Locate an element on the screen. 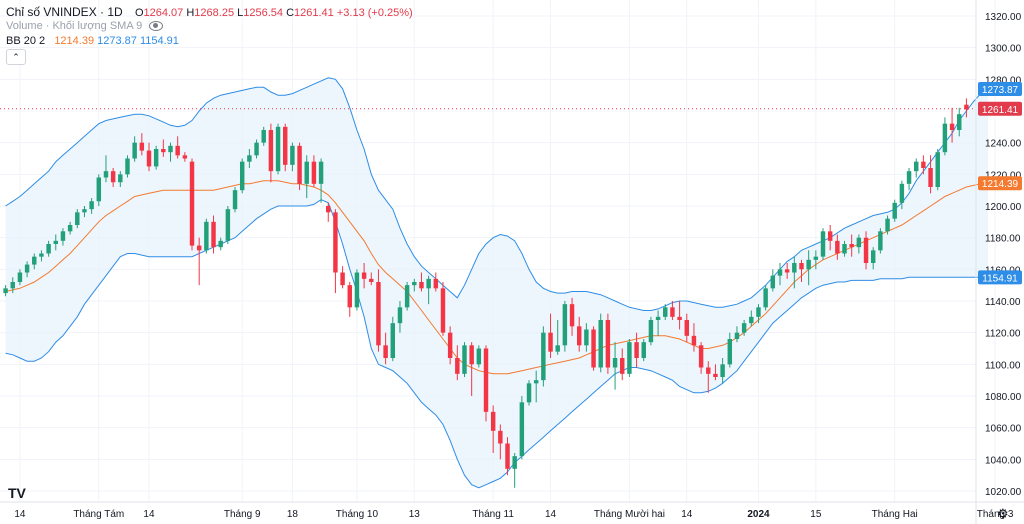  price-tag-label: 1154.91 is located at coordinates (1000, 278).